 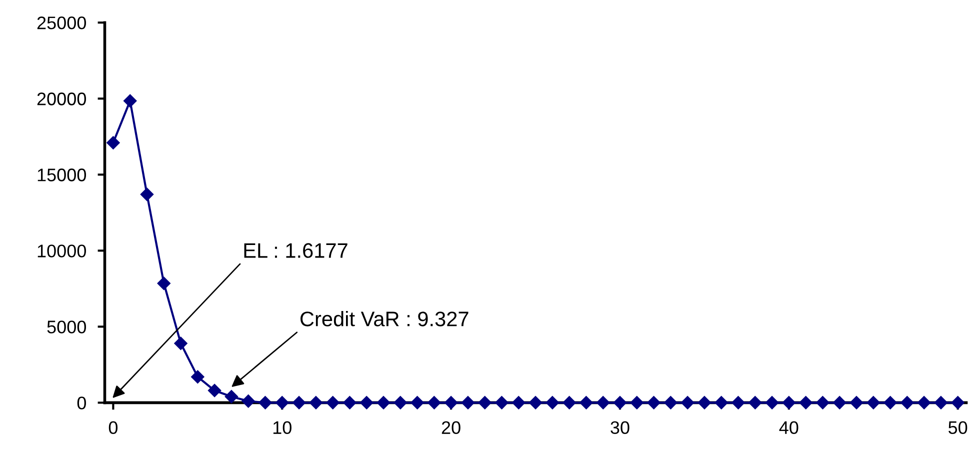 I want to click on x-tick-label: 20, so click(x=451, y=427).